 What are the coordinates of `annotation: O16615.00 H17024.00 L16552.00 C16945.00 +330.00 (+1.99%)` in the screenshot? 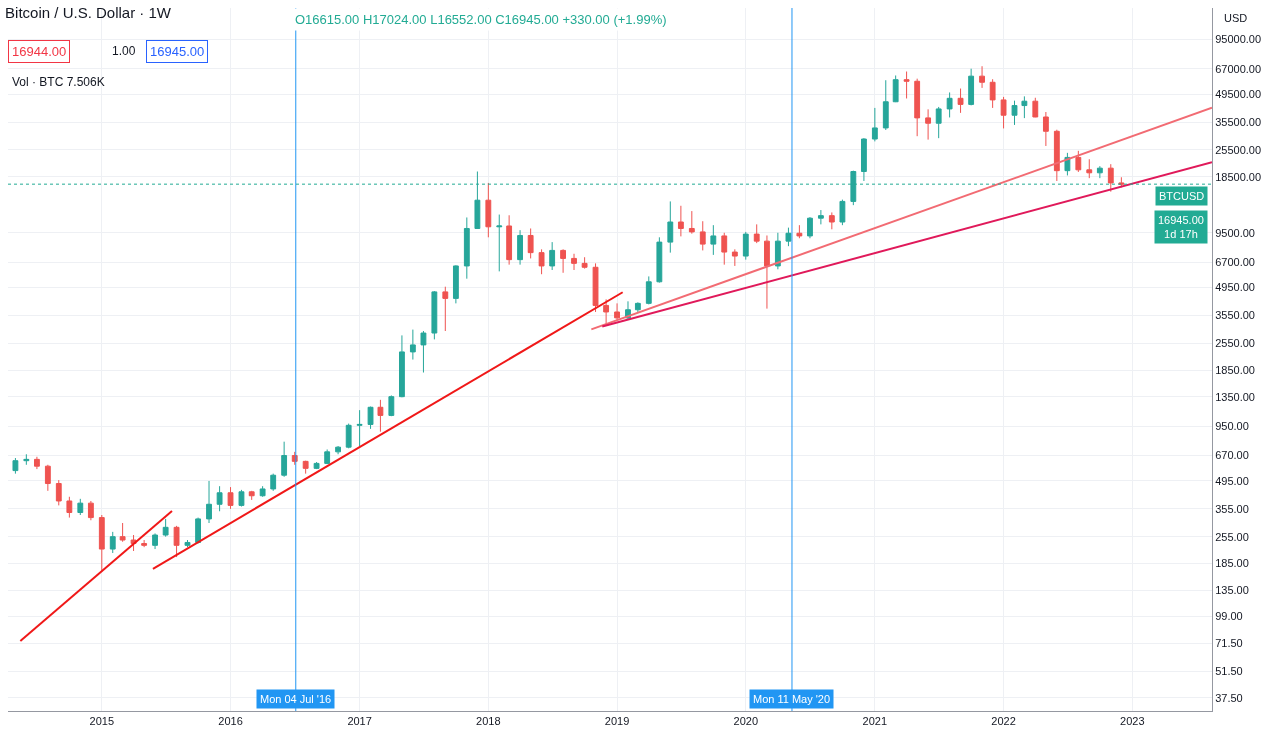 It's located at (481, 19).